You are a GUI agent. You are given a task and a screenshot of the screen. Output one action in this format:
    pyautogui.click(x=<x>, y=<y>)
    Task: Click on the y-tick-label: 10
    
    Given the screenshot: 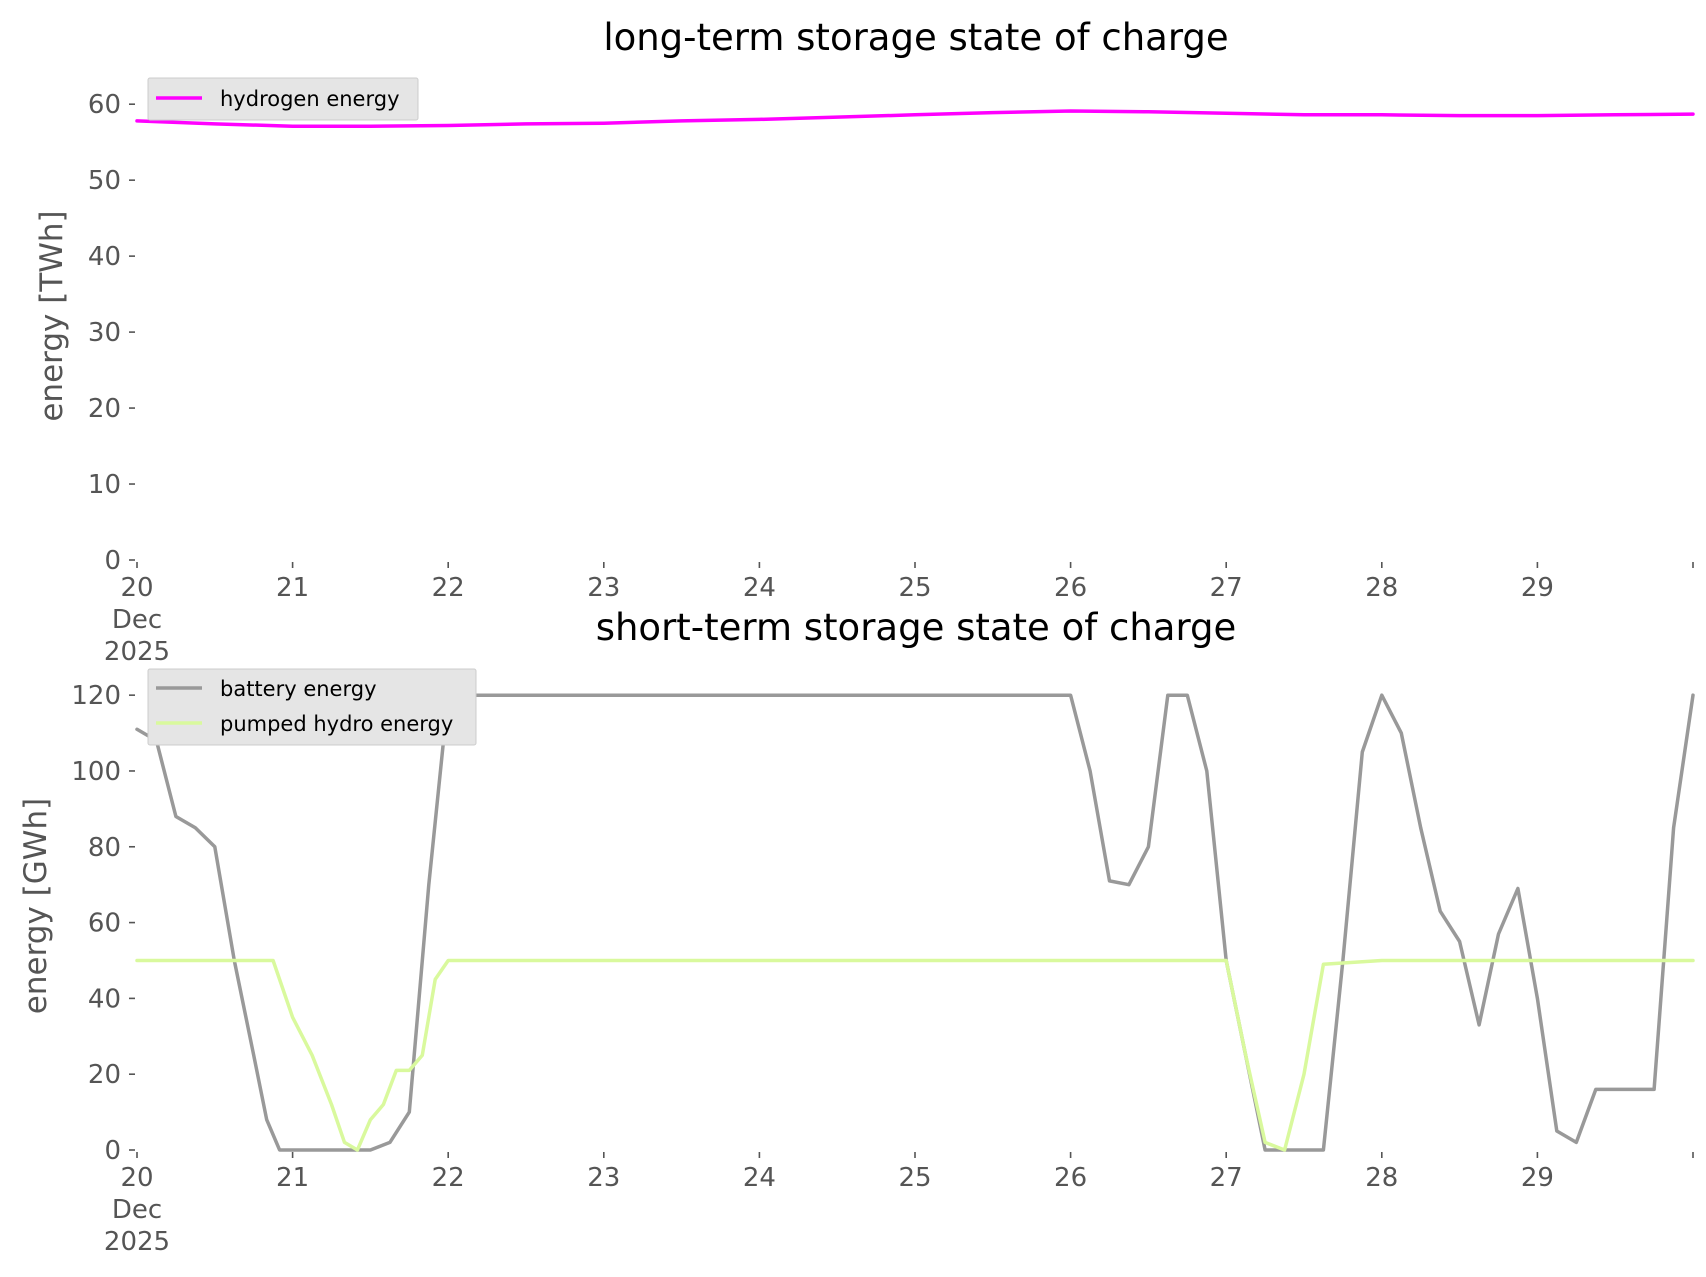 What is the action you would take?
    pyautogui.click(x=104, y=485)
    